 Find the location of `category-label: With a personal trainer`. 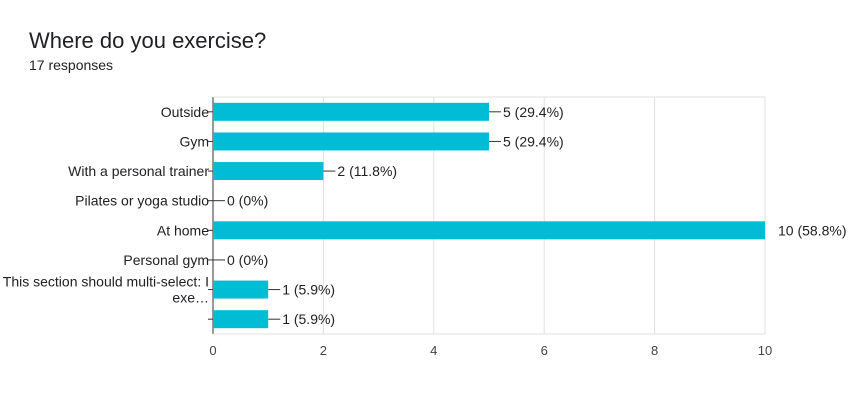

category-label: With a personal trainer is located at coordinates (138, 171).